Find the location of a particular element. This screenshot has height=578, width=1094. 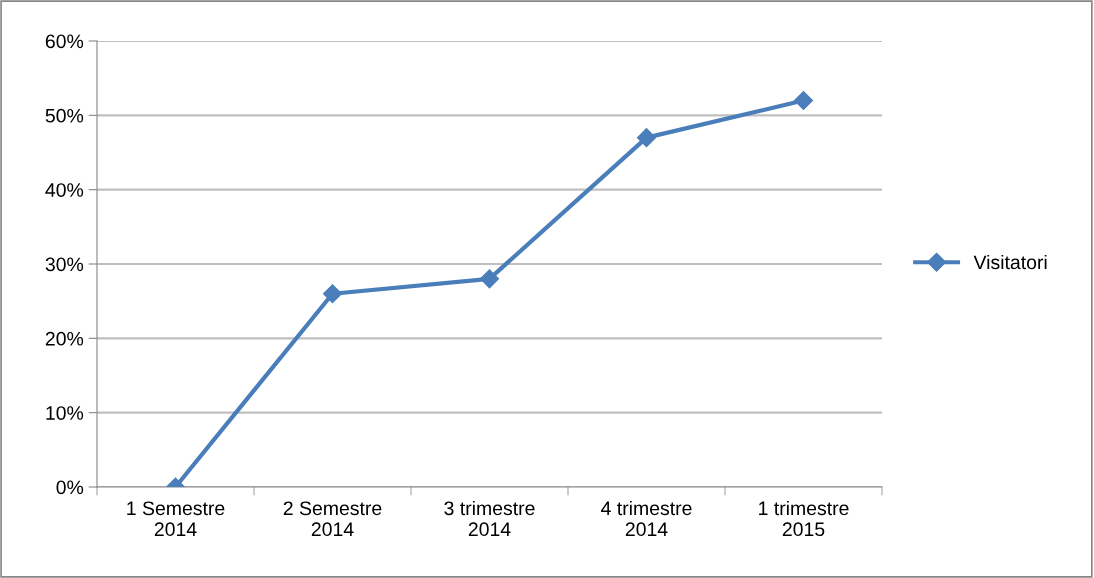

y-tick-label: 60% is located at coordinates (64, 41).